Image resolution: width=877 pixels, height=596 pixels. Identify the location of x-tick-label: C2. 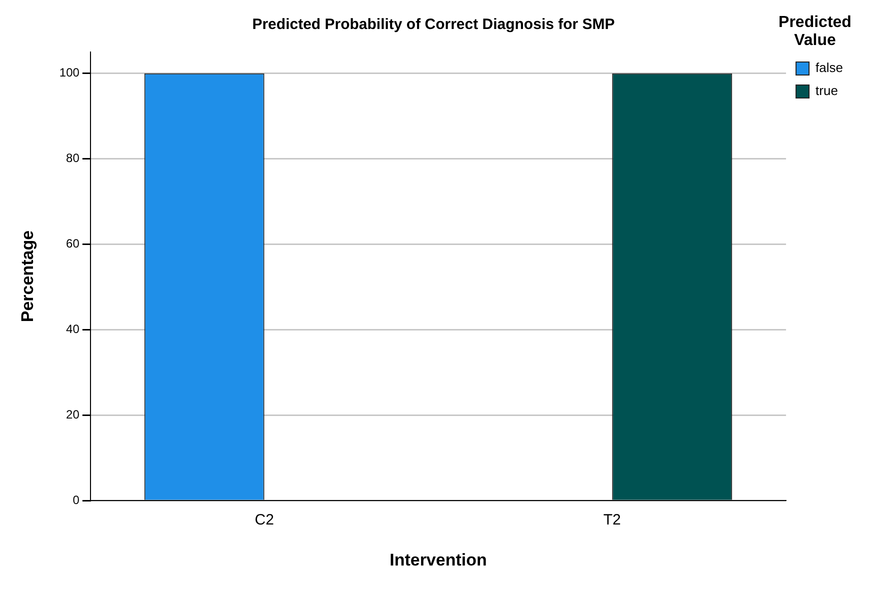
(264, 520).